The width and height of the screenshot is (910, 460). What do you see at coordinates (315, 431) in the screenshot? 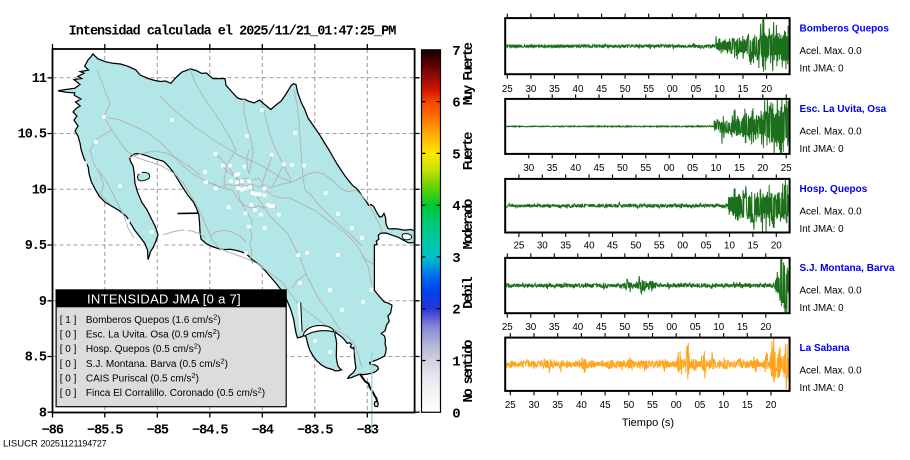
I see `svg-text: −83.5` at bounding box center [315, 431].